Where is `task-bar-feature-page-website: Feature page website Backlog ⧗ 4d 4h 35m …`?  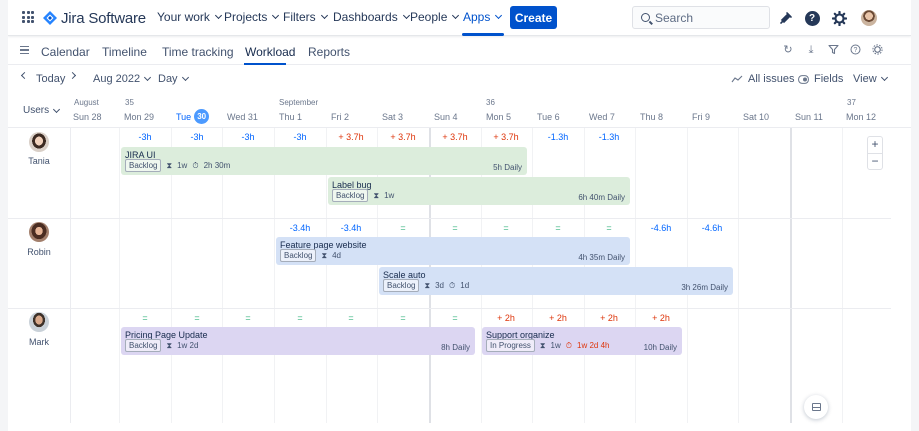 task-bar-feature-page-website: Feature page website Backlog ⧗ 4d 4h 35m … is located at coordinates (453, 251).